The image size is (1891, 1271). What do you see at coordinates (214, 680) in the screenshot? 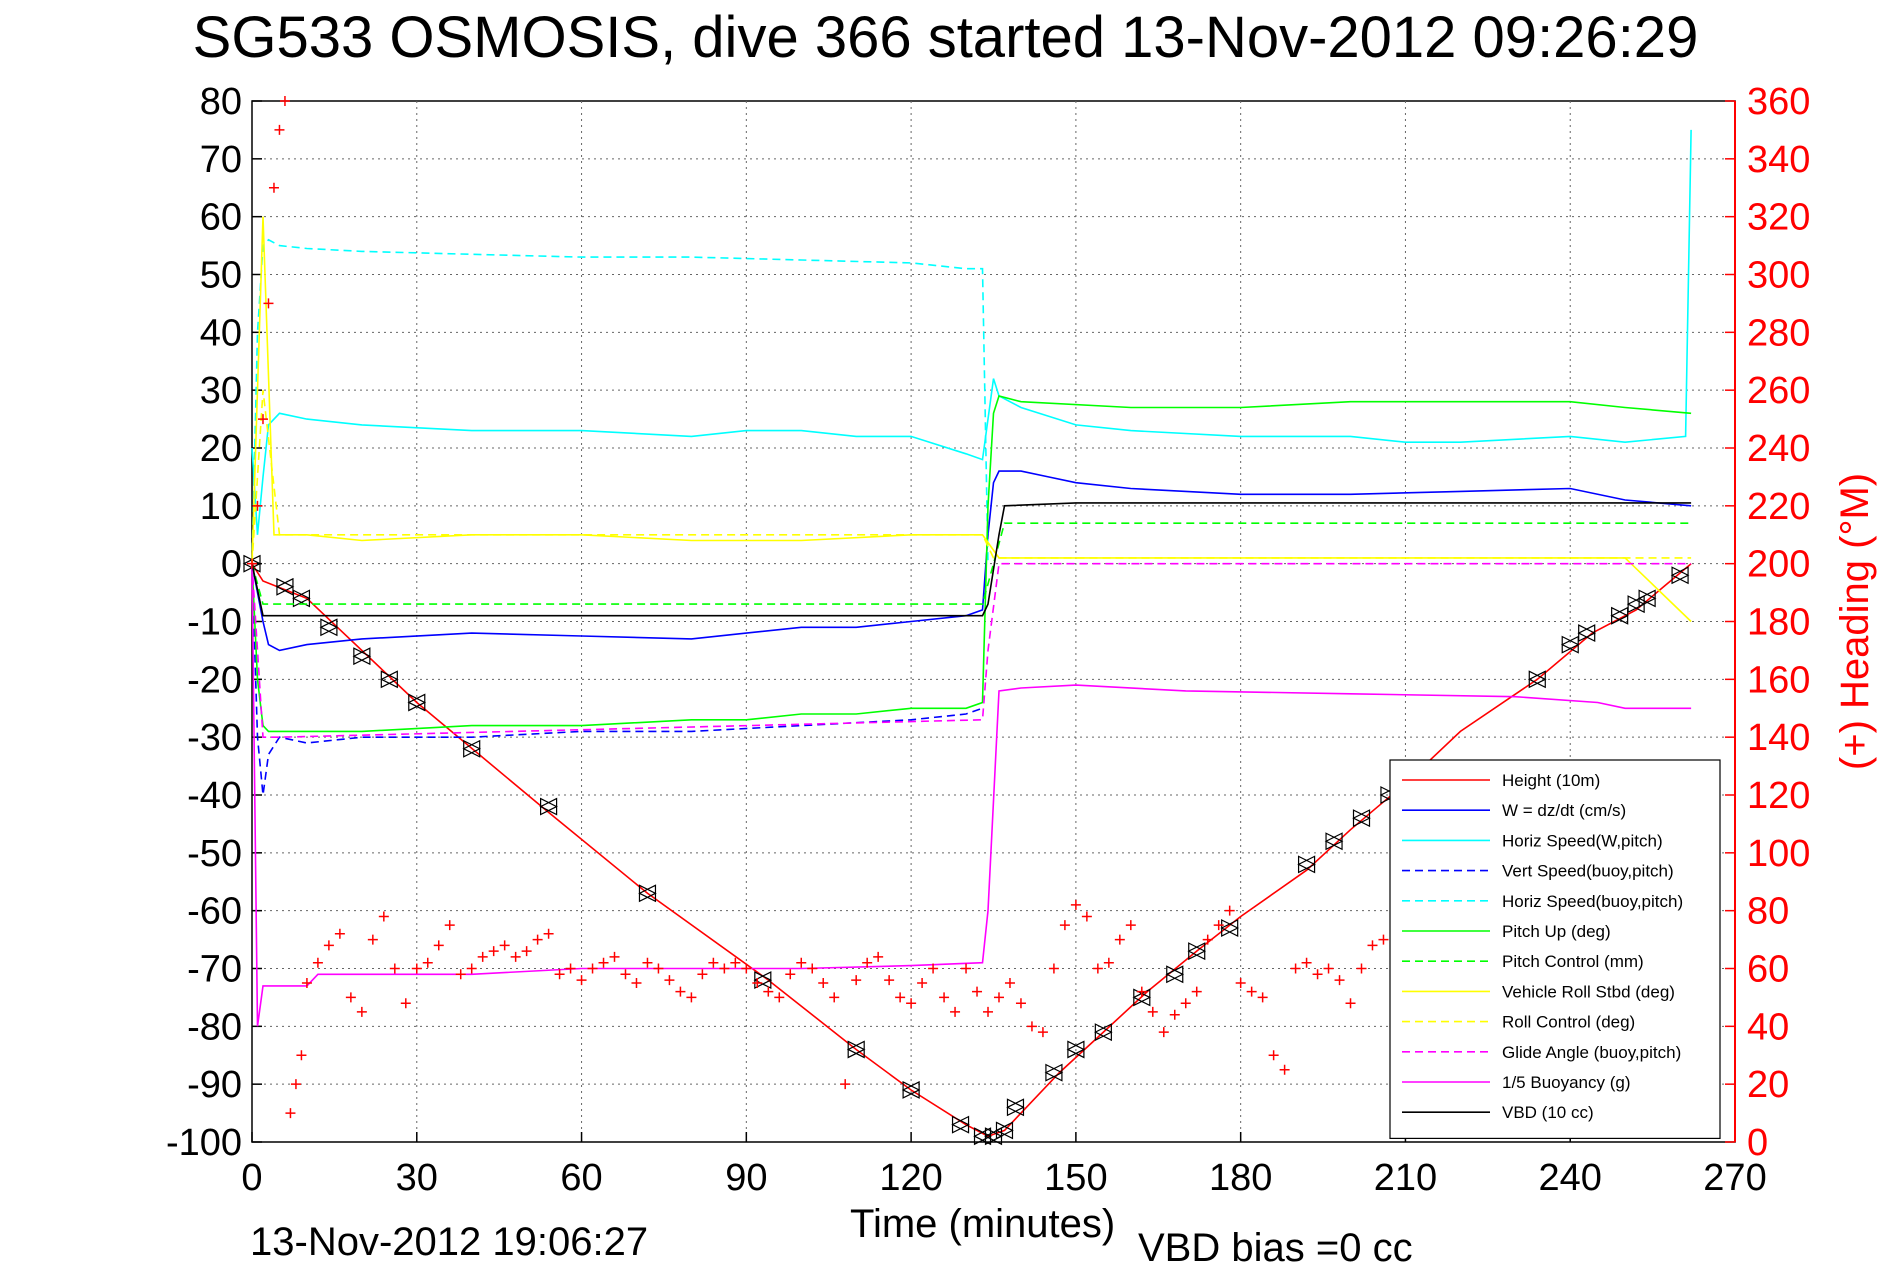
I see `y-tick-label: -20` at bounding box center [214, 680].